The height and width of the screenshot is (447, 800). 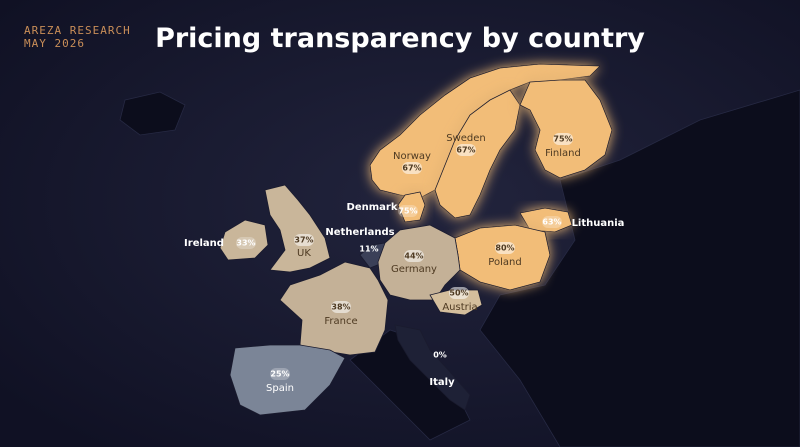 I want to click on value-label: 25%, so click(x=279, y=374).